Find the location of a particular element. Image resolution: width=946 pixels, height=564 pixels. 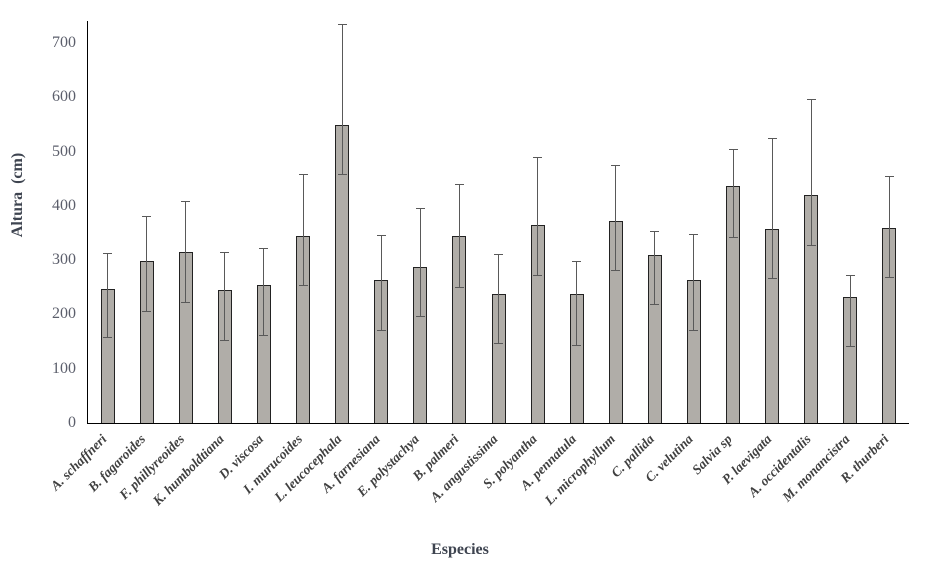

y-tick-label: 100 is located at coordinates (64, 368).